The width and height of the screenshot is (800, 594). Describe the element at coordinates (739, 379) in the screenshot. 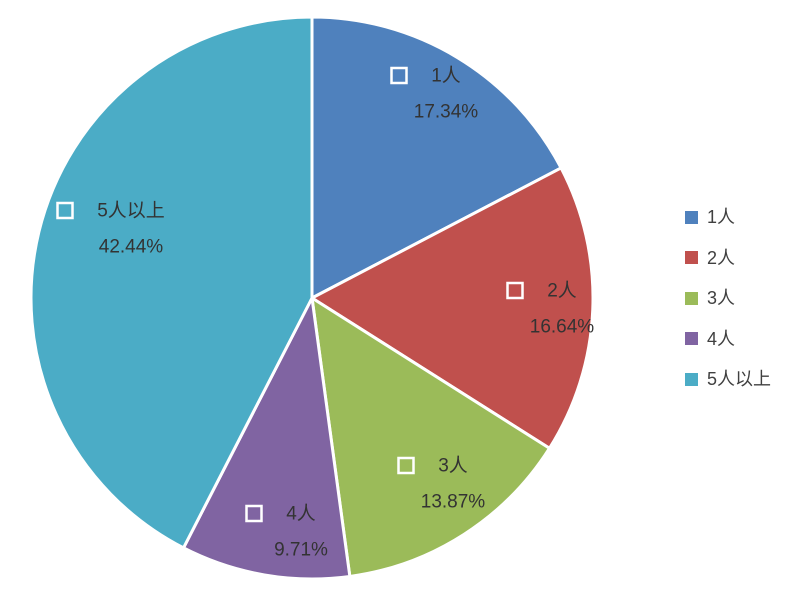

I see `legend-label: 5人以上` at that location.